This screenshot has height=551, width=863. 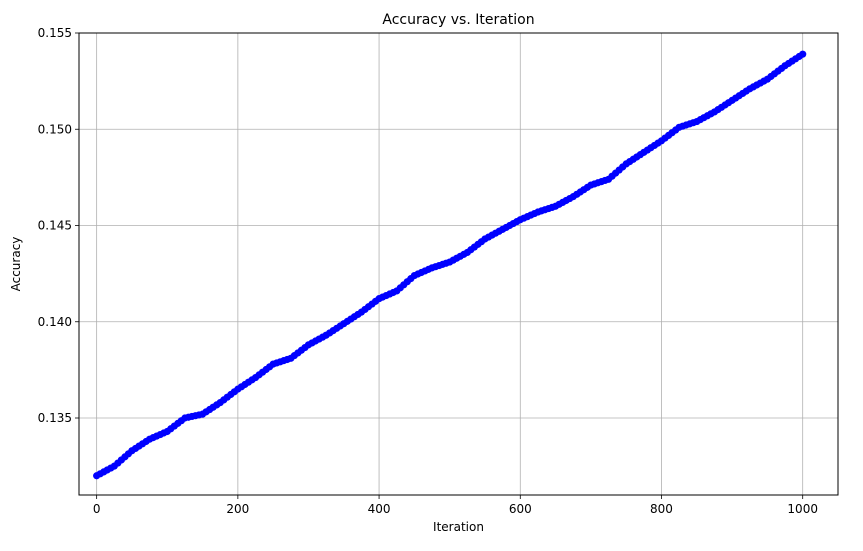 I want to click on chart-title: Accuracy vs. Iteration, so click(x=458, y=20).